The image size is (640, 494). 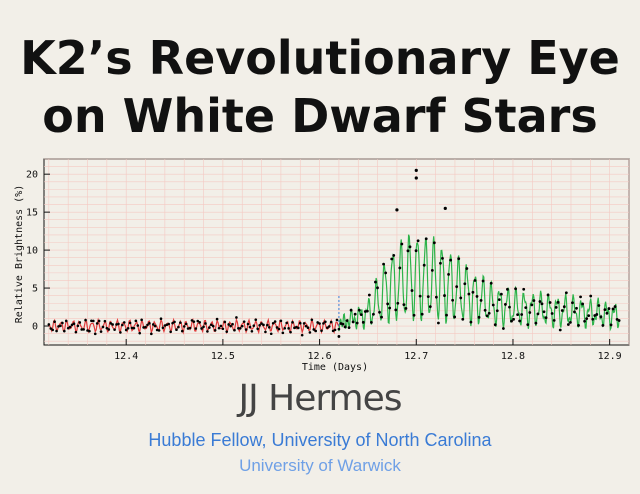 I want to click on author-name: JJ Hermes, so click(x=320, y=398).